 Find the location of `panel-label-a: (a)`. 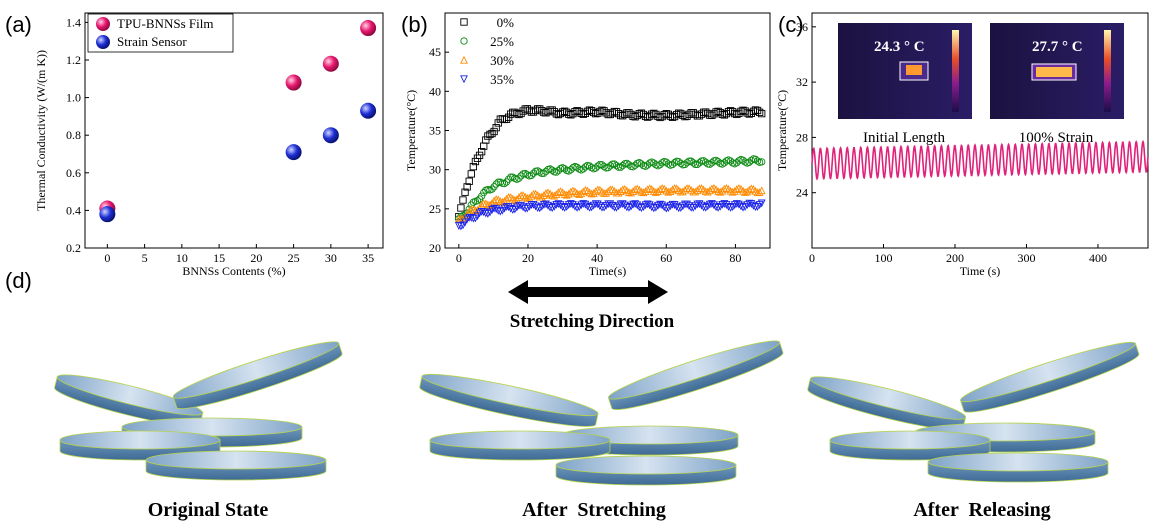

panel-label-a: (a) is located at coordinates (18, 24).